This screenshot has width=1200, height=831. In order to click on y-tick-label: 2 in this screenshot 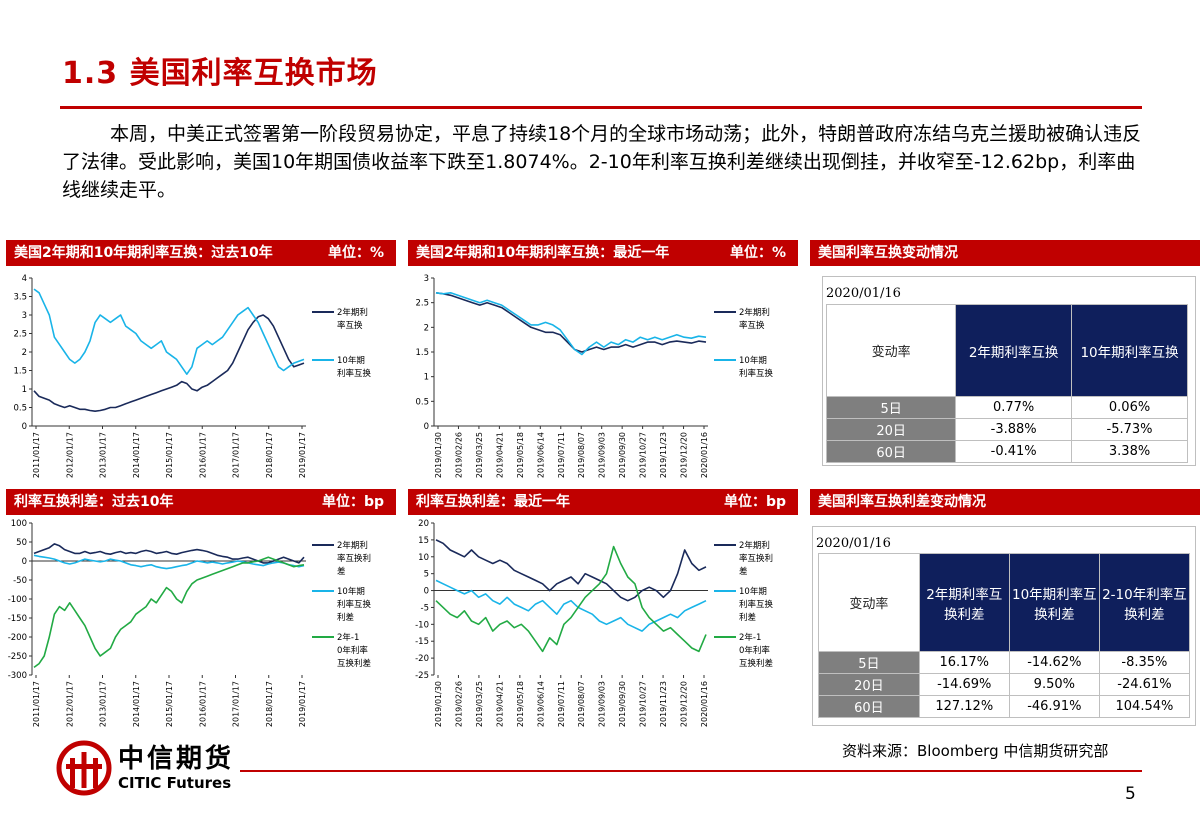, I will do `click(24, 353)`.